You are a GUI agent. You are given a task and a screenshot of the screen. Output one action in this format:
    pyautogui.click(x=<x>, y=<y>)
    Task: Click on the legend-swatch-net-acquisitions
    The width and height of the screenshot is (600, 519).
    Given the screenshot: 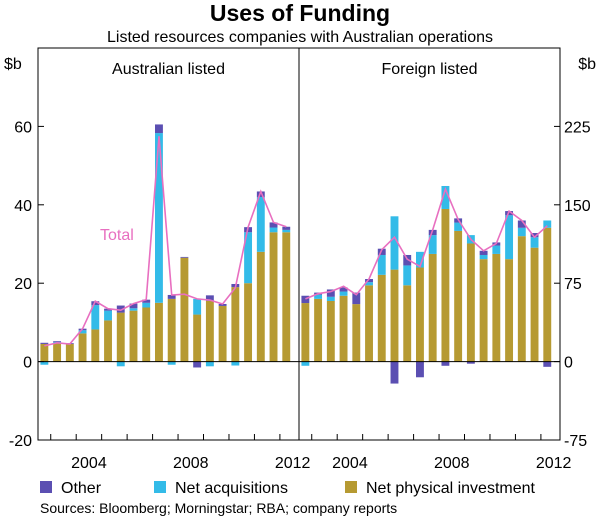 What is the action you would take?
    pyautogui.click(x=160, y=487)
    